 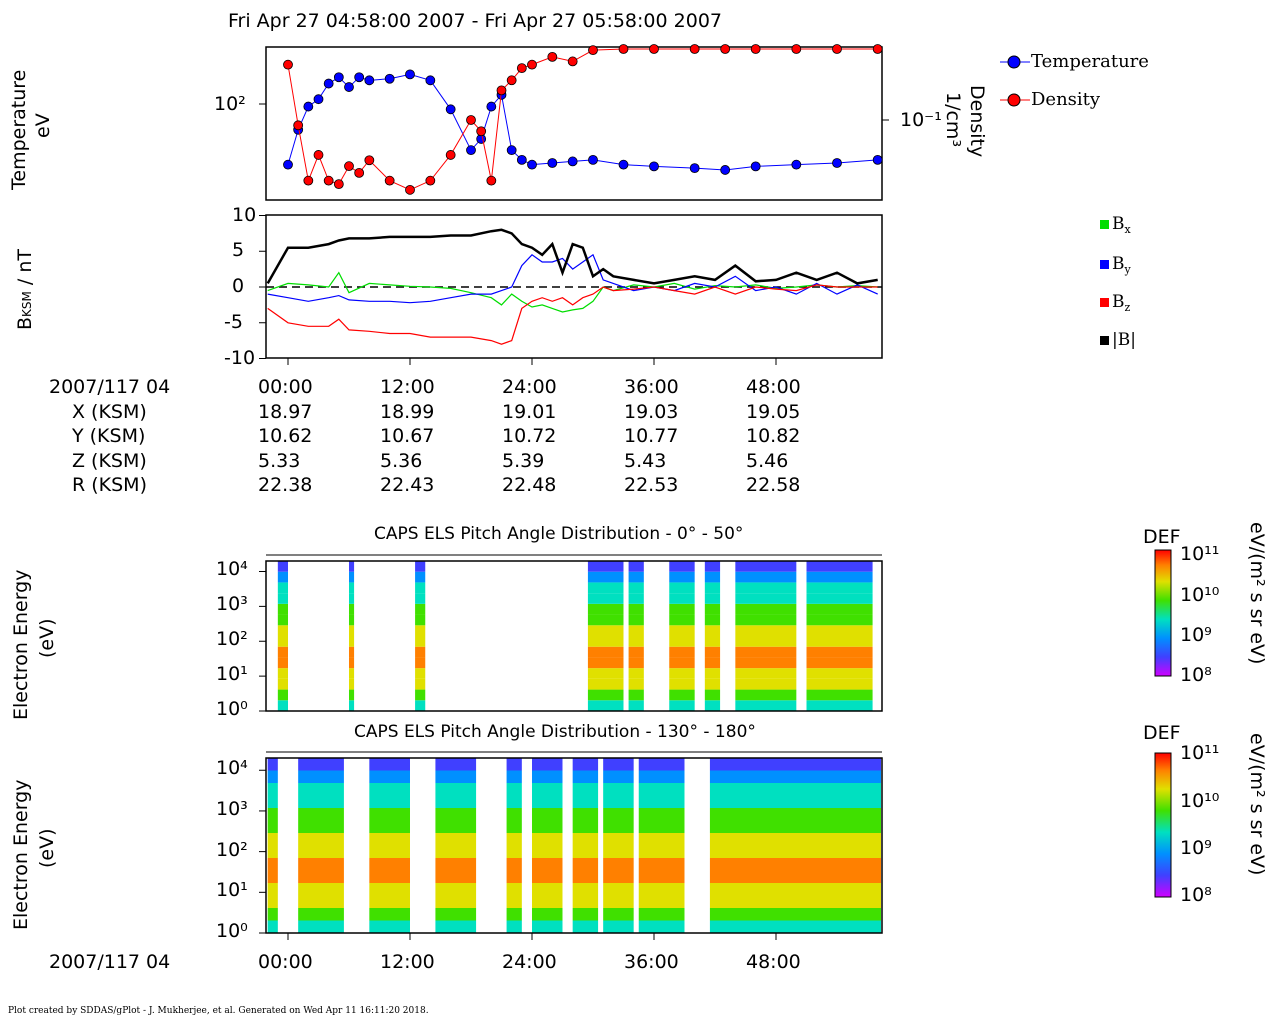 I want to click on ephemeris-cell: 10.72, so click(x=529, y=436).